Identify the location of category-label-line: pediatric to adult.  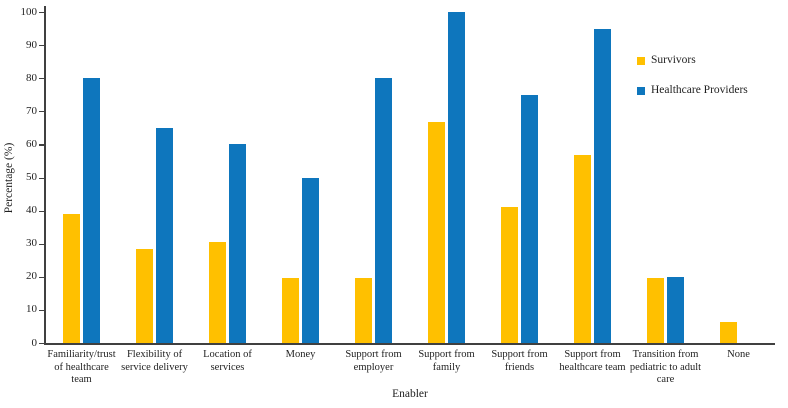
(665, 367).